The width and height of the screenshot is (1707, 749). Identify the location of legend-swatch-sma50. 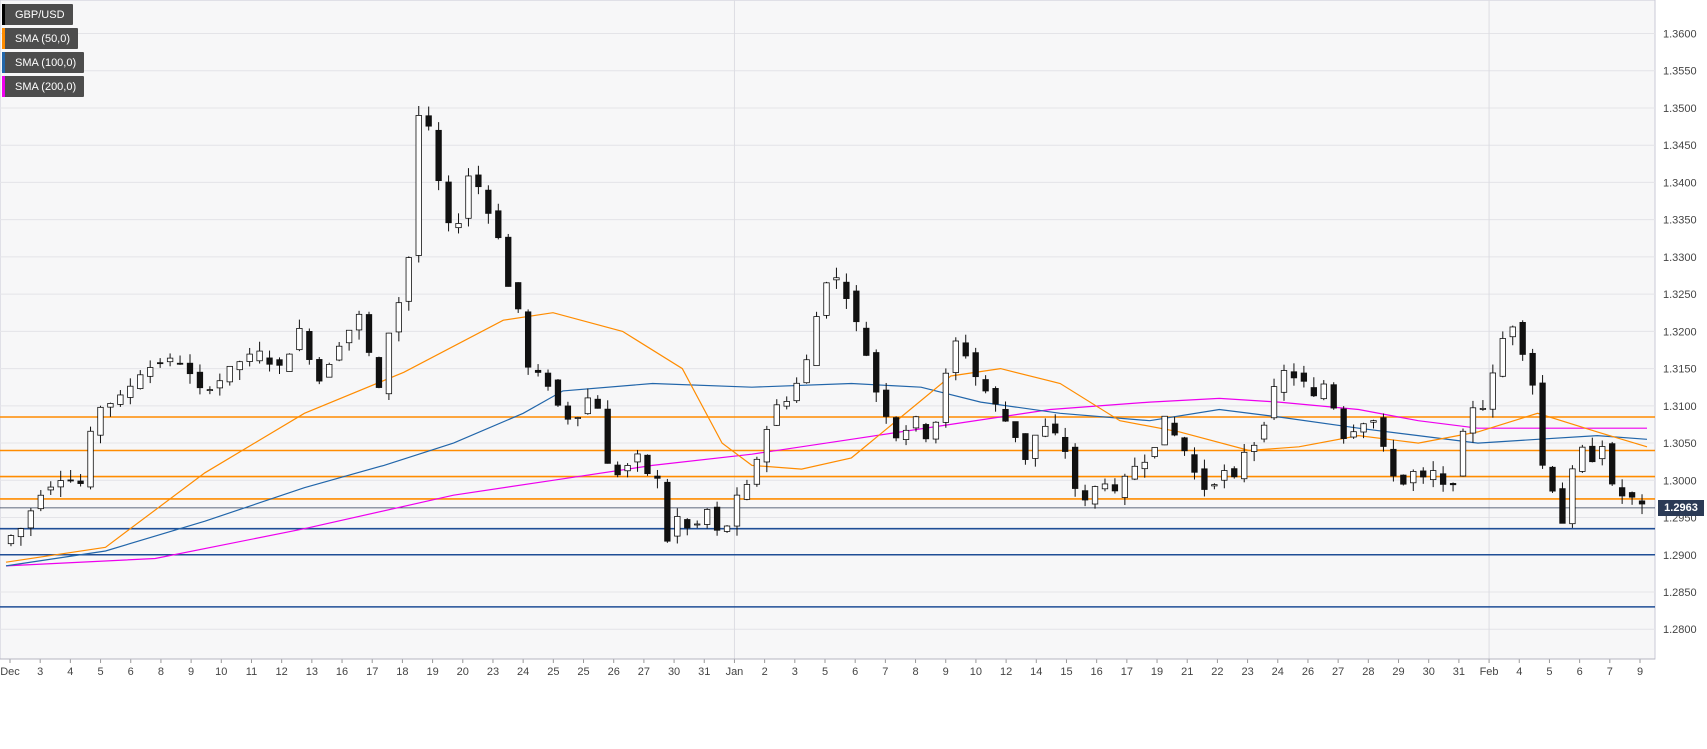
(3, 38).